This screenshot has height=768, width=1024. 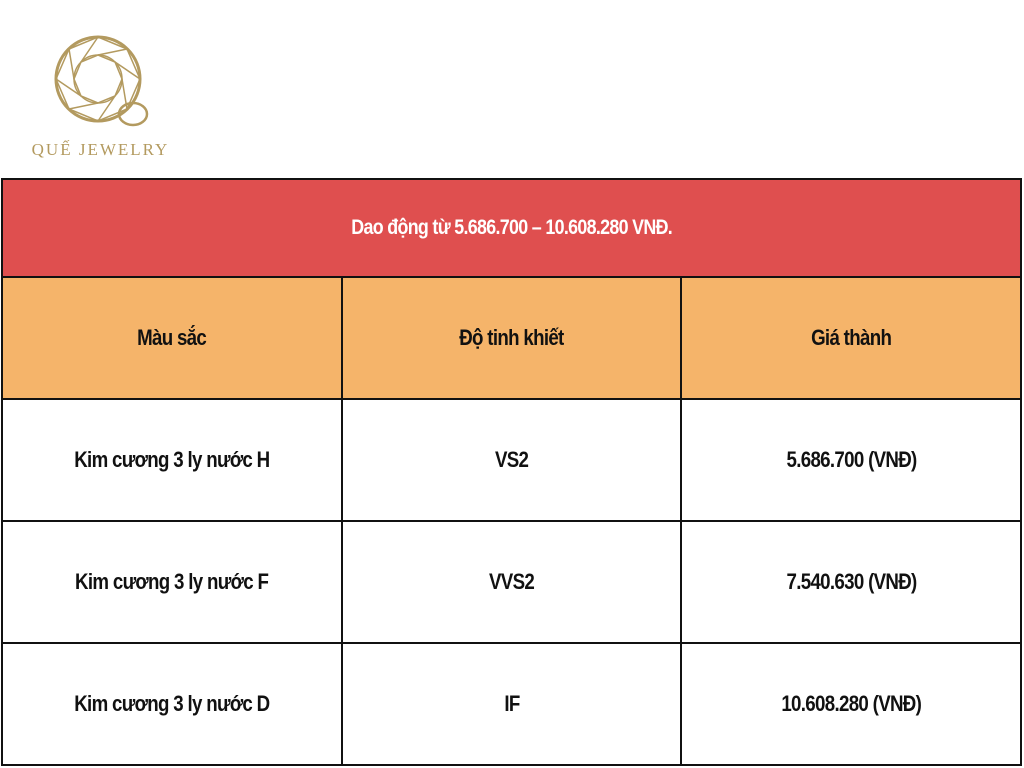 I want to click on header-color-text: Màu sắc, so click(x=172, y=337).